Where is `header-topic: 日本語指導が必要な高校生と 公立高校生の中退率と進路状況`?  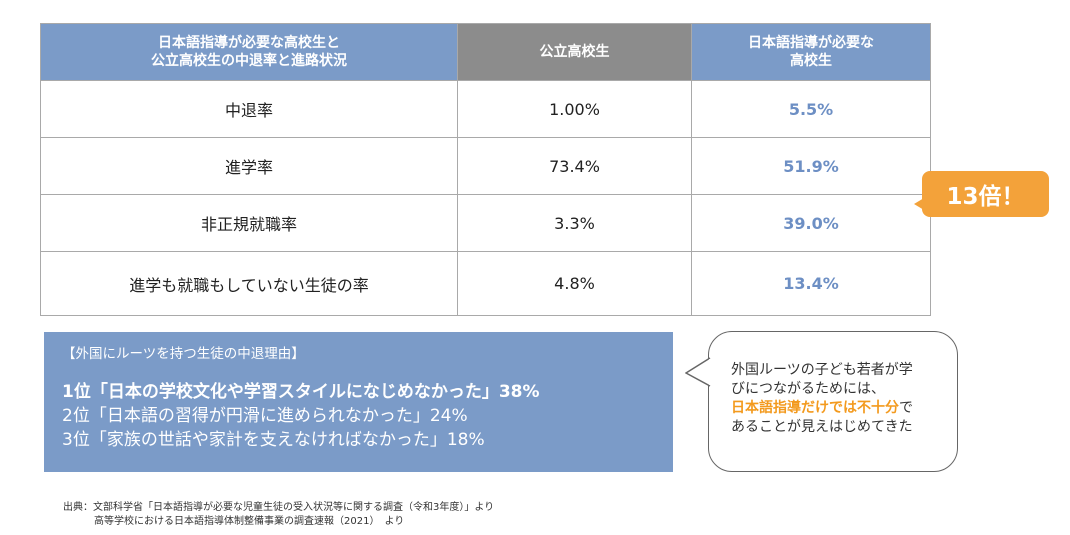 header-topic: 日本語指導が必要な高校生と 公立高校生の中退率と進路状況 is located at coordinates (249, 52).